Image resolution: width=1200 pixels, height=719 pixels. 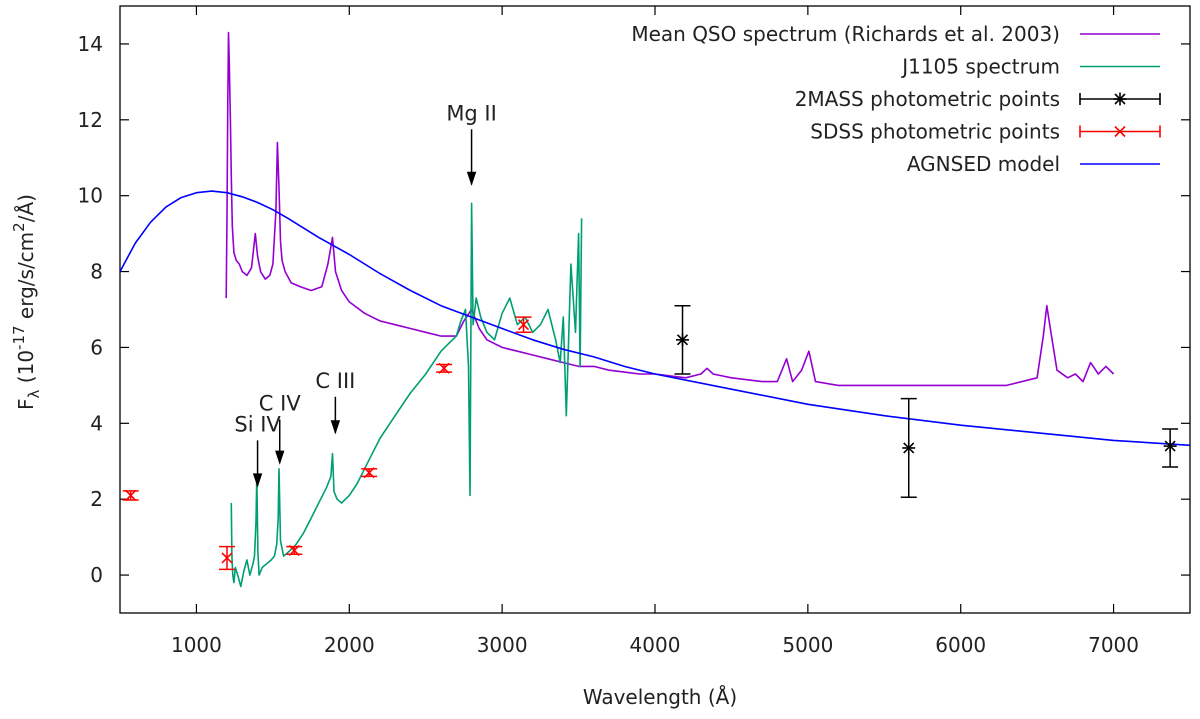 I want to click on y-tick-label: 10, so click(x=90, y=196).